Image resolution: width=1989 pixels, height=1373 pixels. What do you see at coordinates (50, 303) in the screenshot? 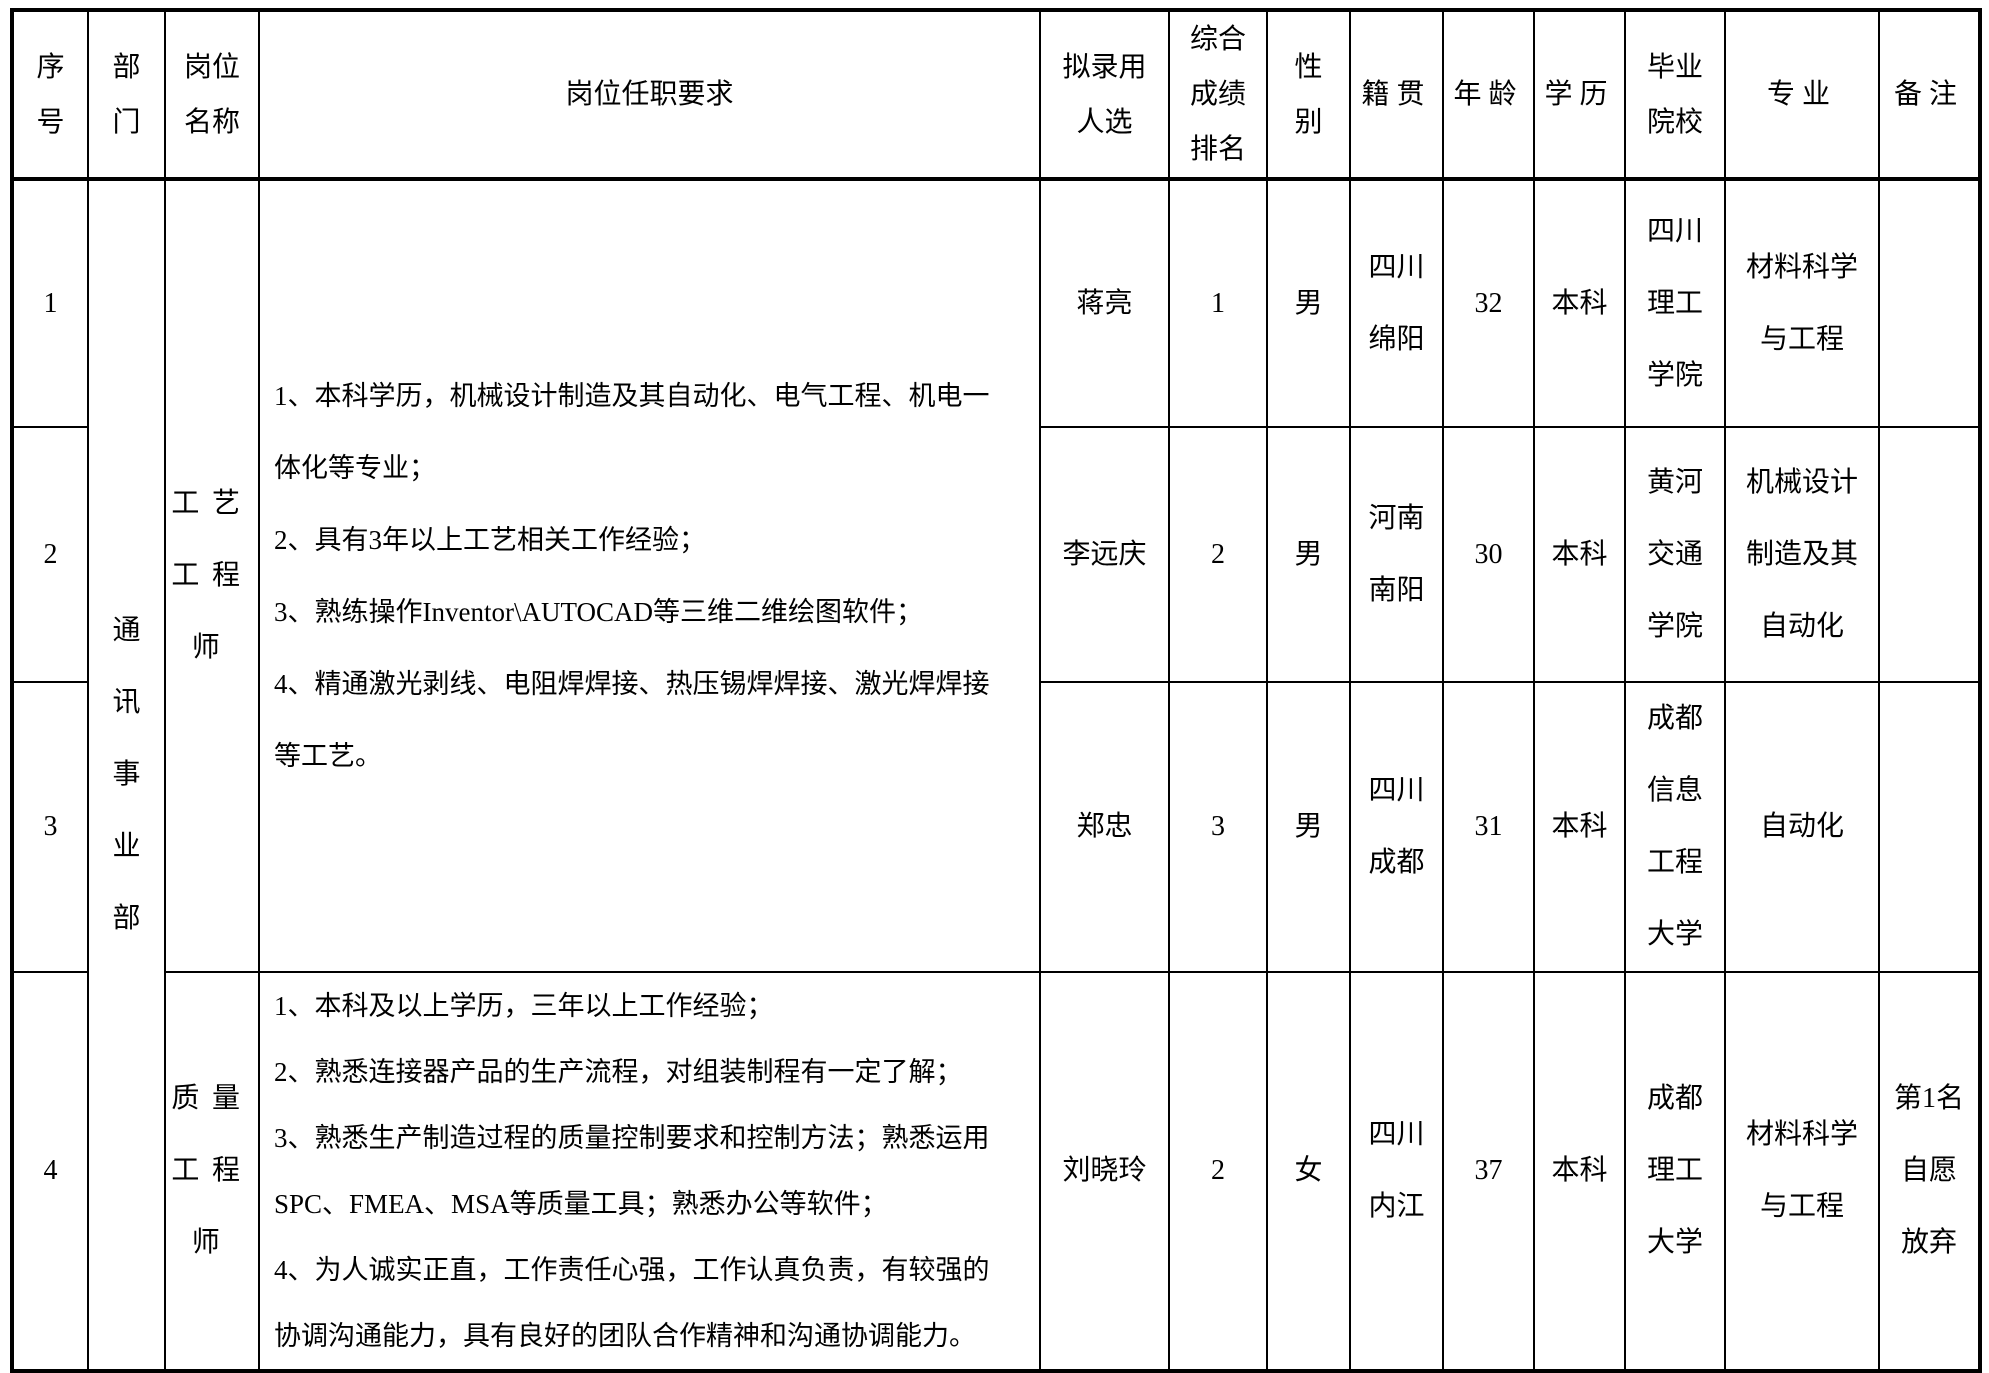
I see `cell-r1-seq: 1` at bounding box center [50, 303].